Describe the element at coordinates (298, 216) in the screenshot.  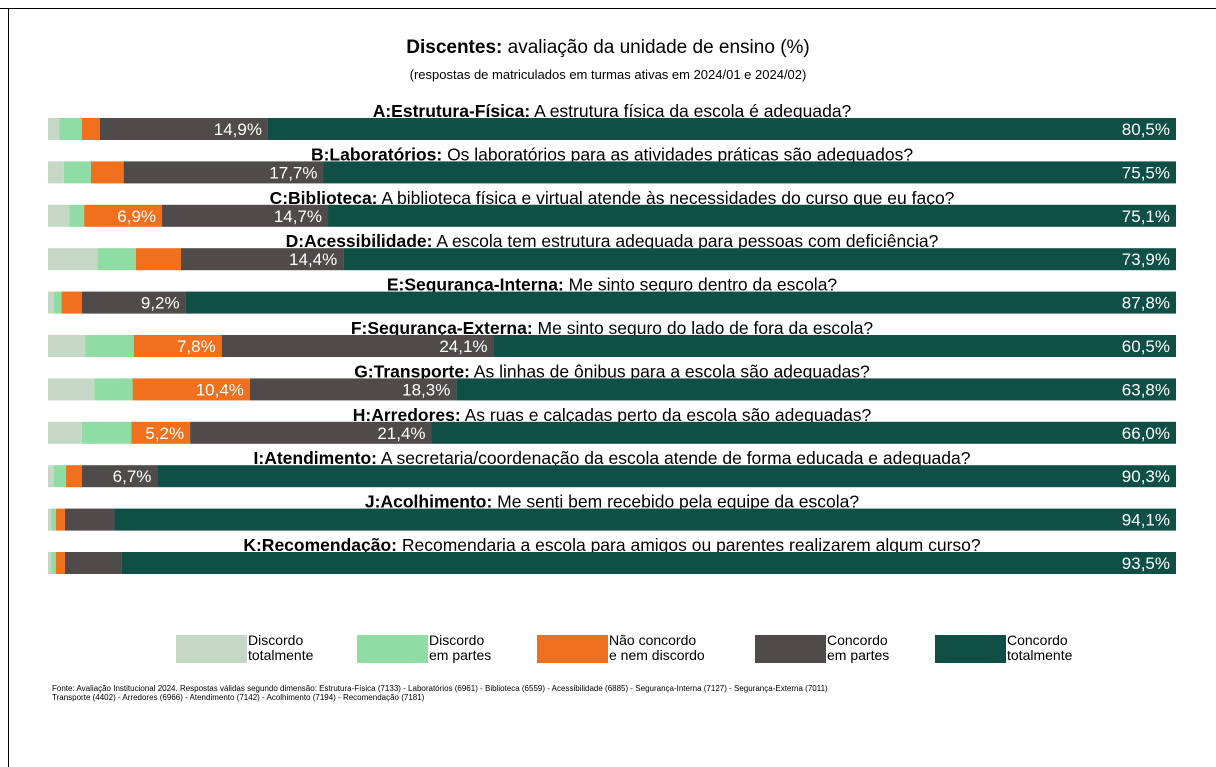
I see `data-label: 14,7%` at that location.